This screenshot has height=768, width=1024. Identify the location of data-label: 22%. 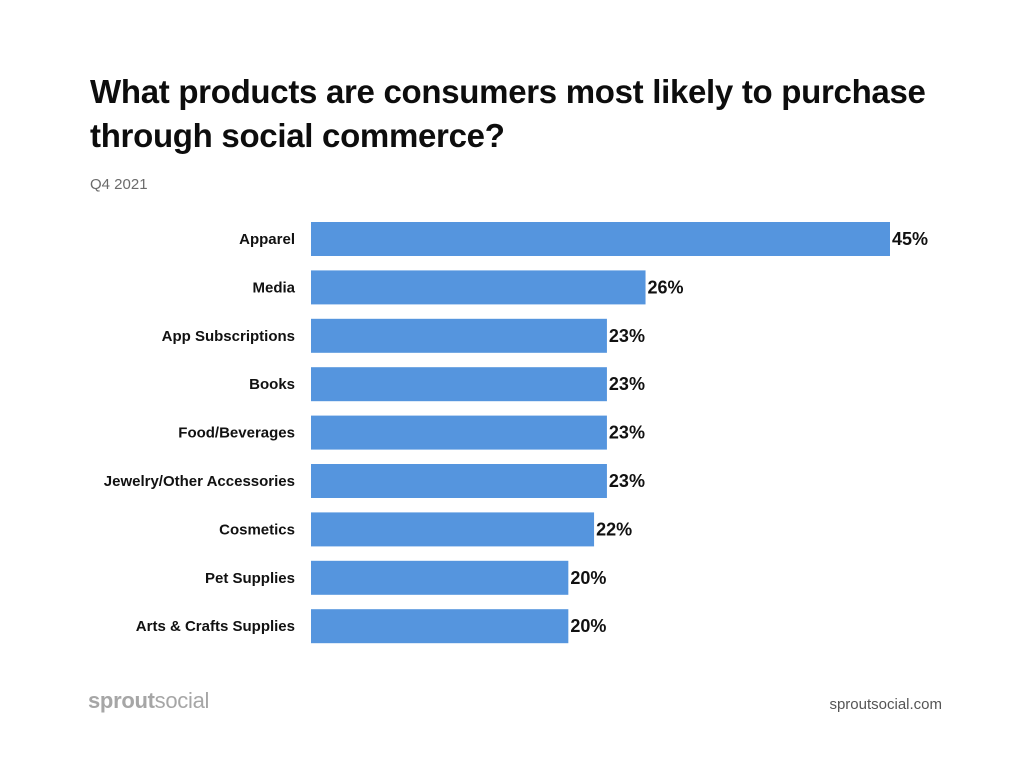
(614, 529).